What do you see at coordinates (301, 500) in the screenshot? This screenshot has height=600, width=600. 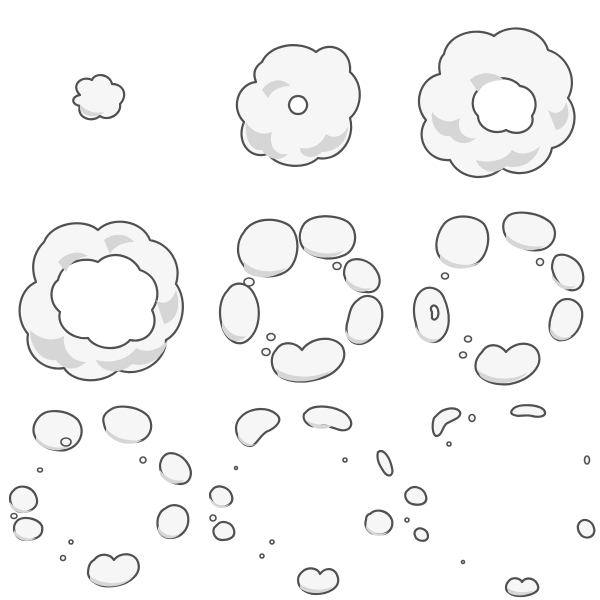 I see `frame-8-fading` at bounding box center [301, 500].